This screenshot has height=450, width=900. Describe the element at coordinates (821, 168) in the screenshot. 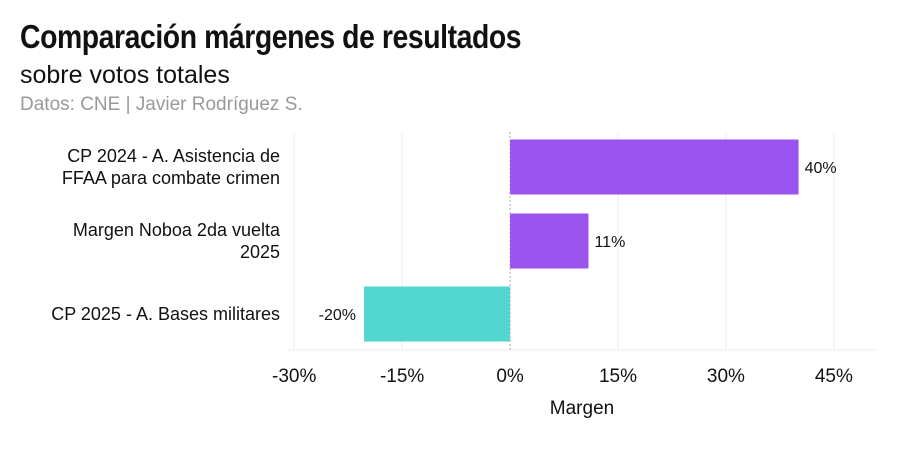

I see `data-label: 40%` at that location.